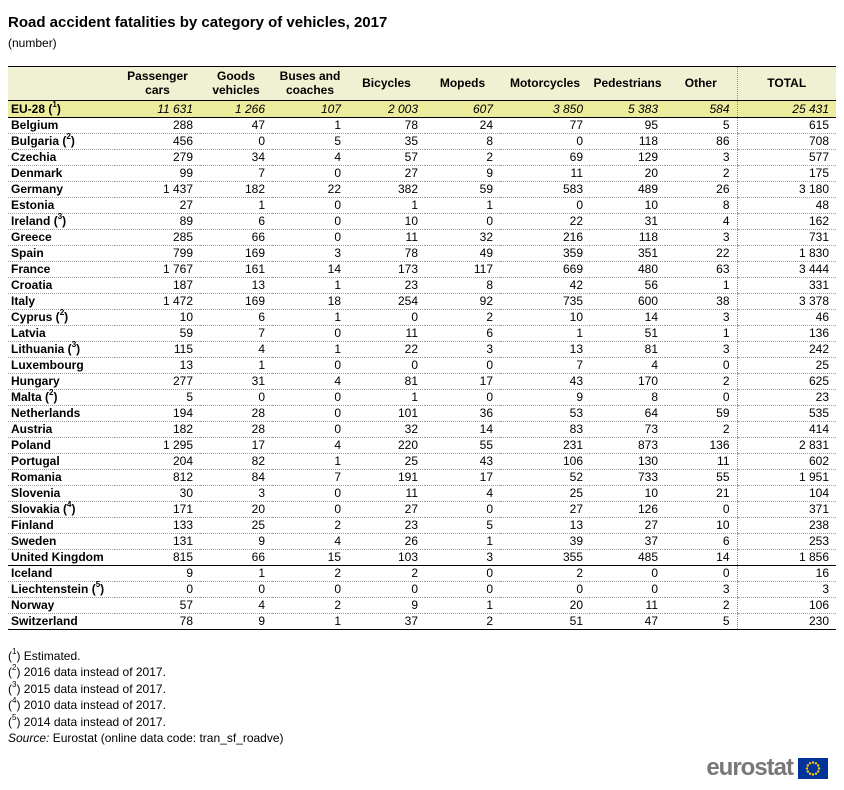  I want to click on table-row: Latvia 59 7 0 11 6 1 51 1 136, so click(422, 333).